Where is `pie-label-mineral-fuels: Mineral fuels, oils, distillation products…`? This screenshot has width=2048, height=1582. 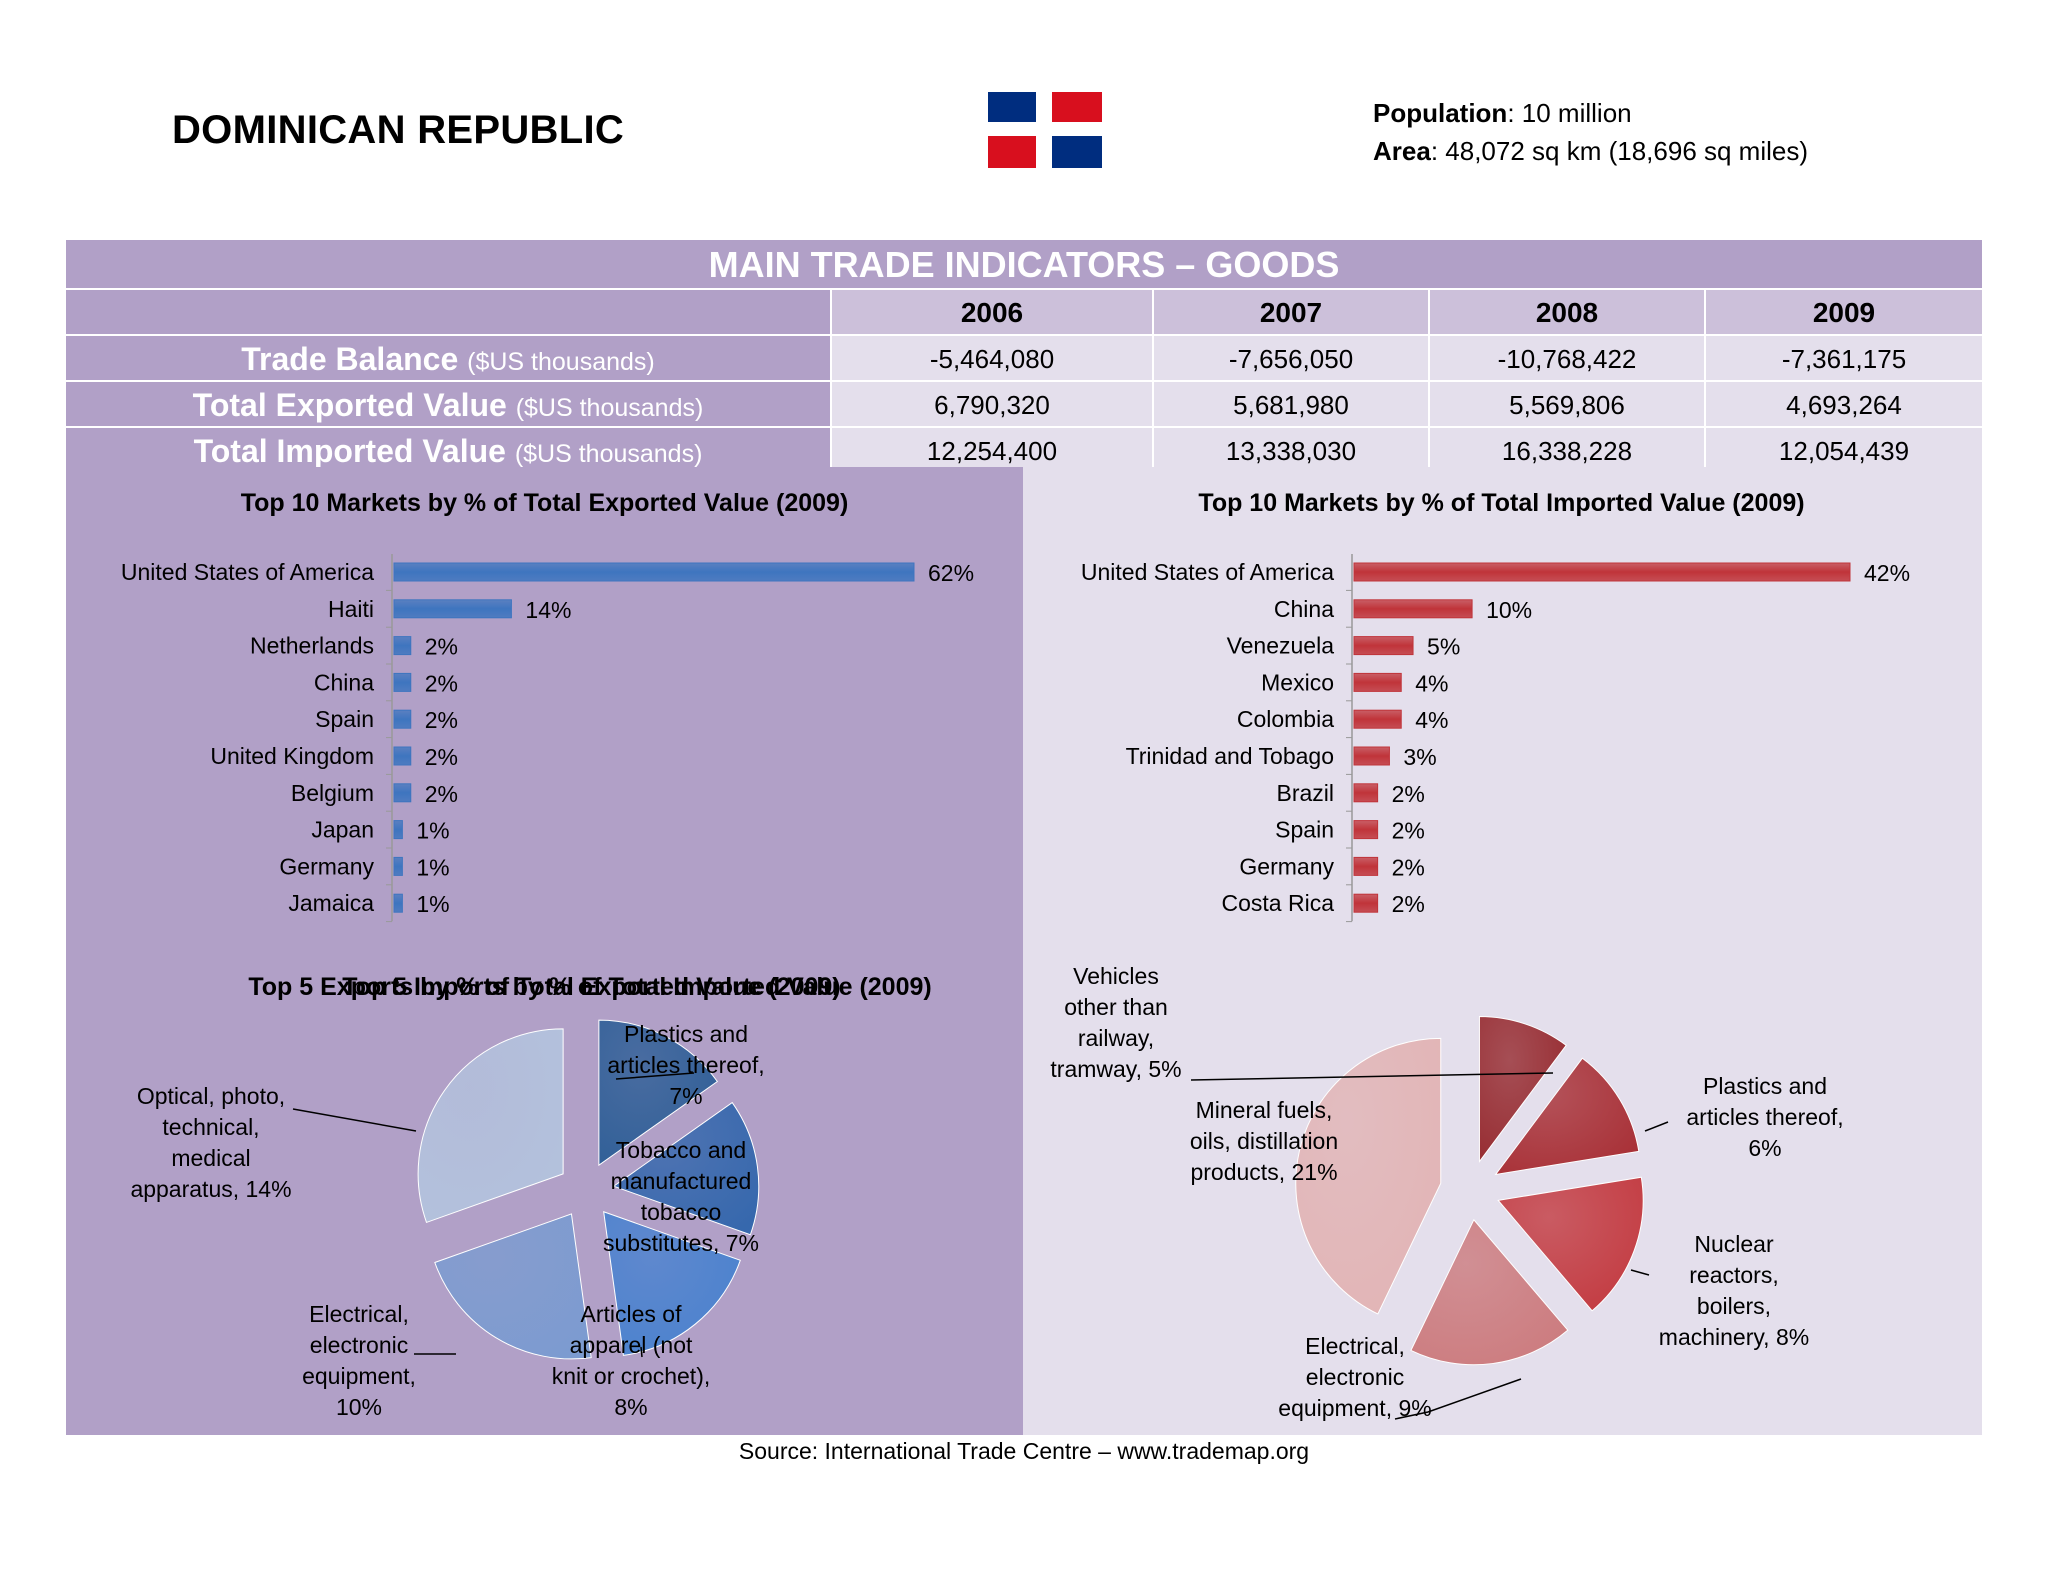 pie-label-mineral-fuels: Mineral fuels, oils, distillation products… is located at coordinates (1264, 1141).